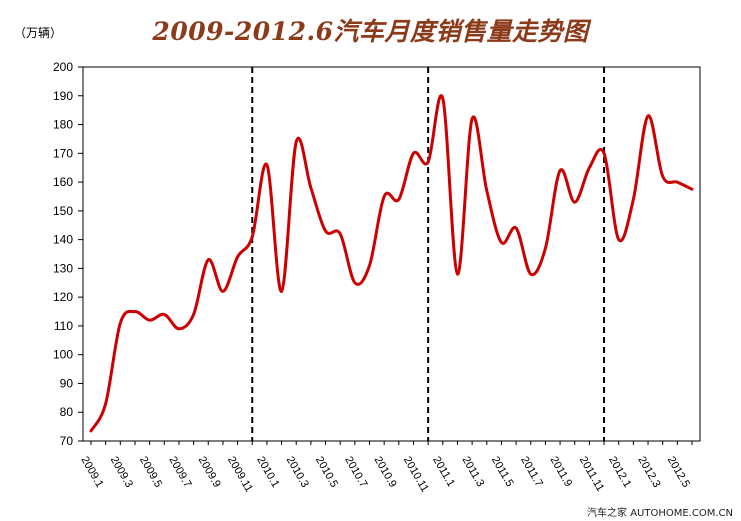 Image resolution: width=741 pixels, height=521 pixels. I want to click on y-tick-label: 120, so click(63, 297).